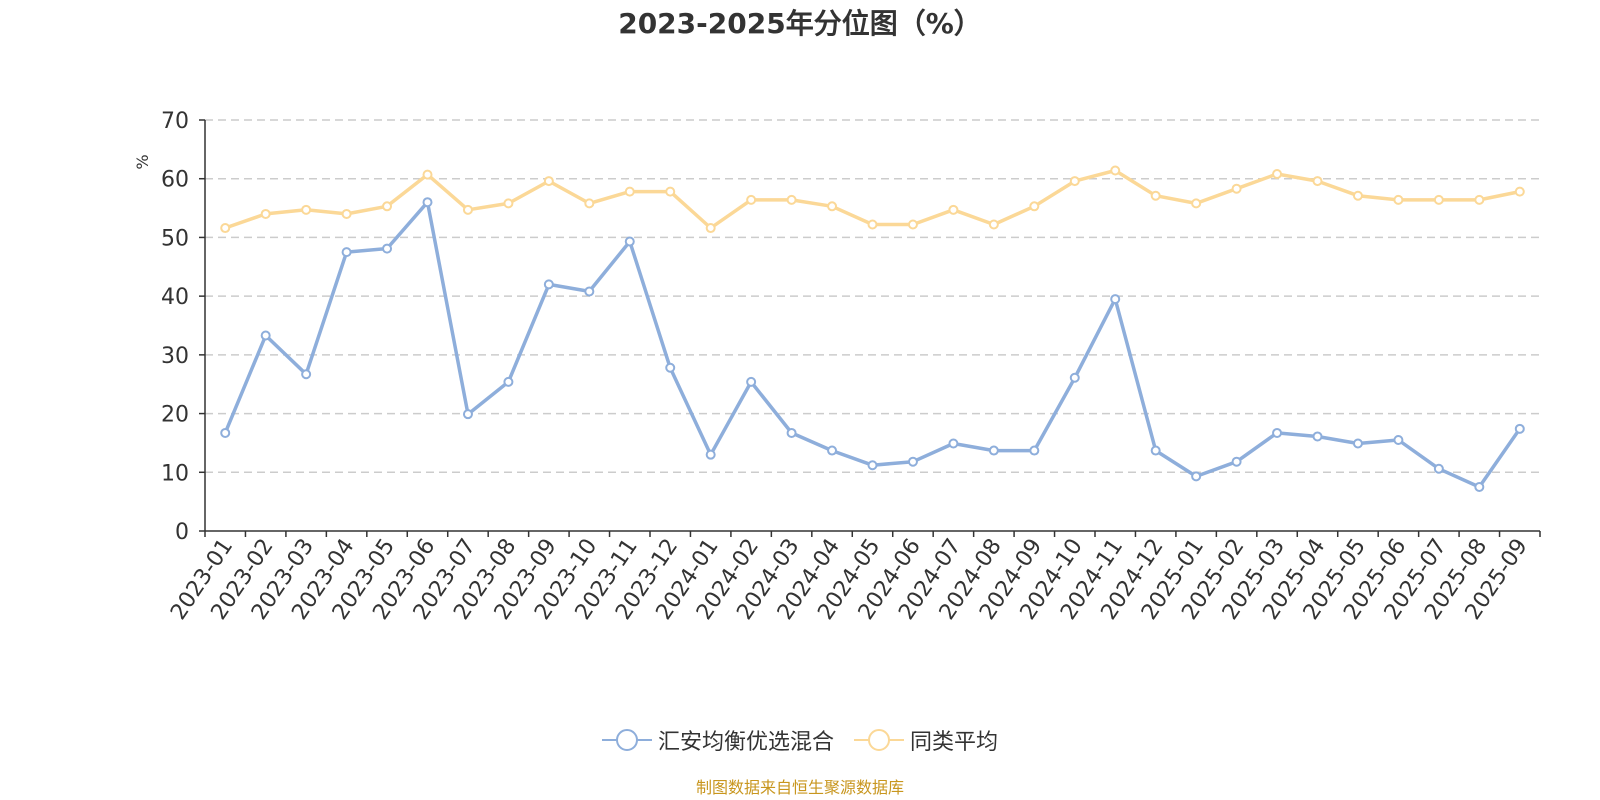 The height and width of the screenshot is (800, 1600). I want to click on y-tick-label: 70, so click(175, 121).